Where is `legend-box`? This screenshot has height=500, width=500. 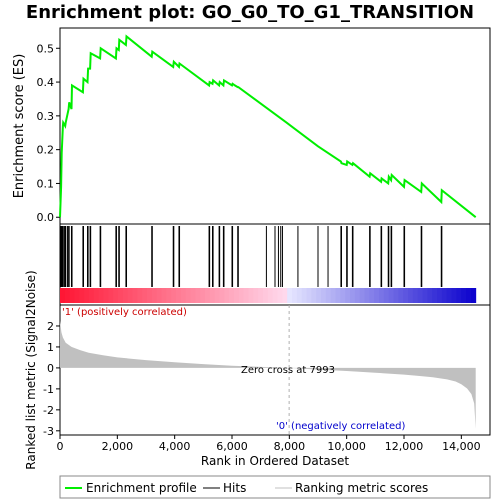 legend-box is located at coordinates (275, 487).